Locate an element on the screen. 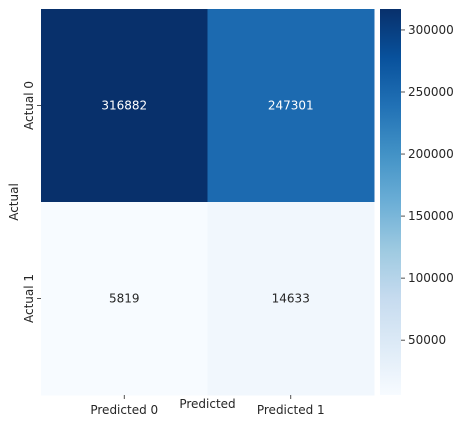  heatmap-cell-label: 247301 is located at coordinates (291, 106).